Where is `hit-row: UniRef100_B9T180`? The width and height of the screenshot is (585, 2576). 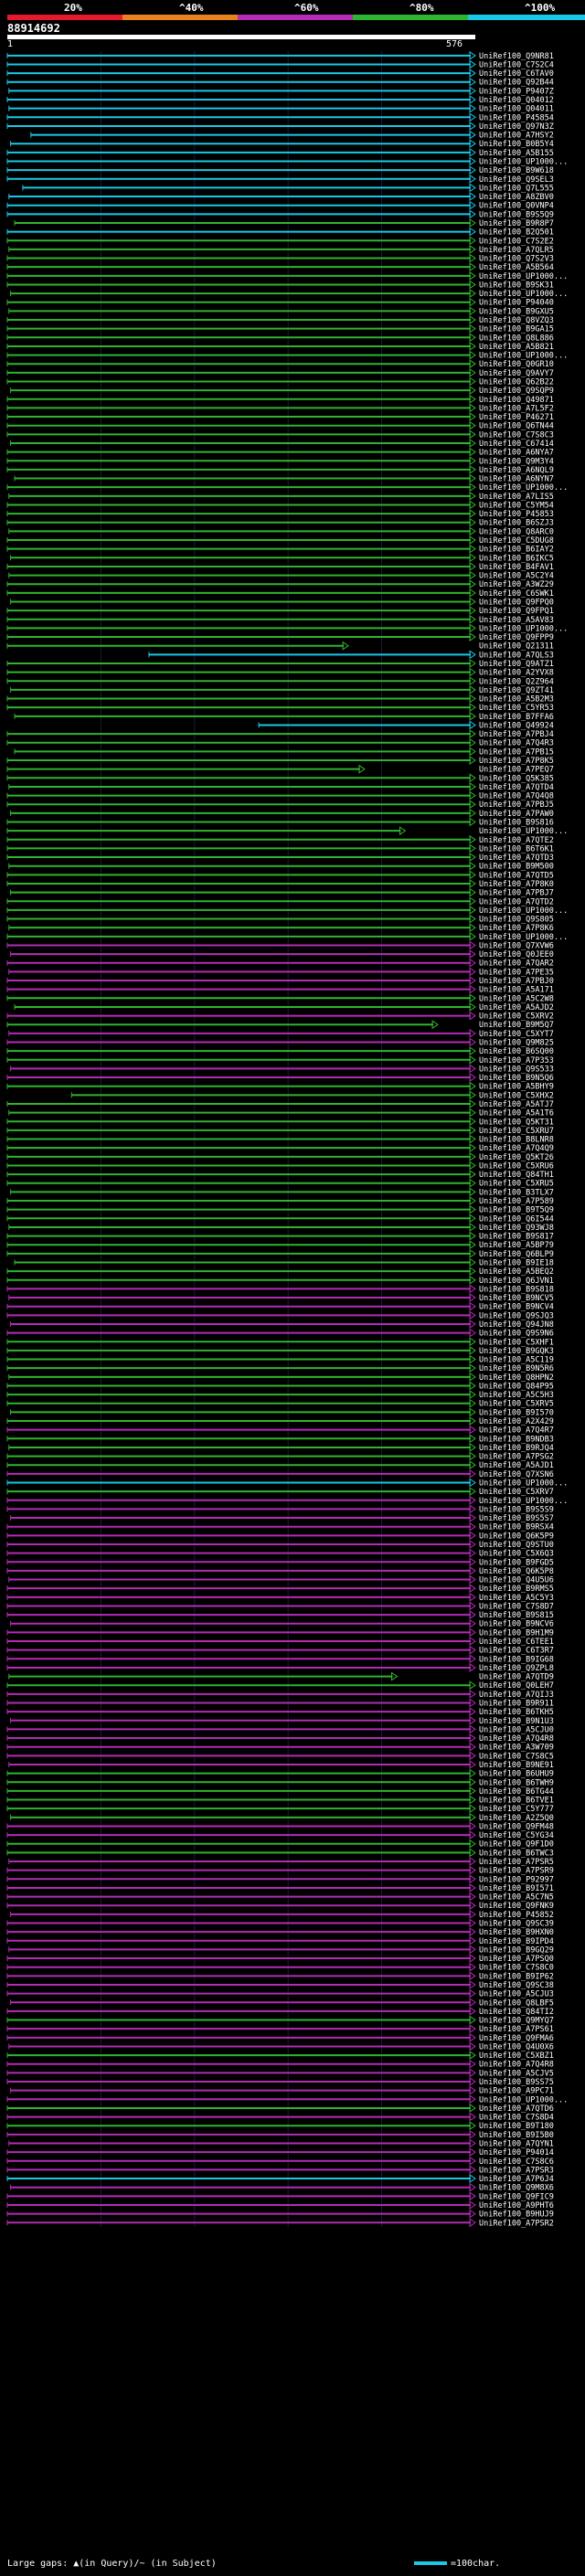
hit-row: UniRef100_B9T180 is located at coordinates (280, 2126).